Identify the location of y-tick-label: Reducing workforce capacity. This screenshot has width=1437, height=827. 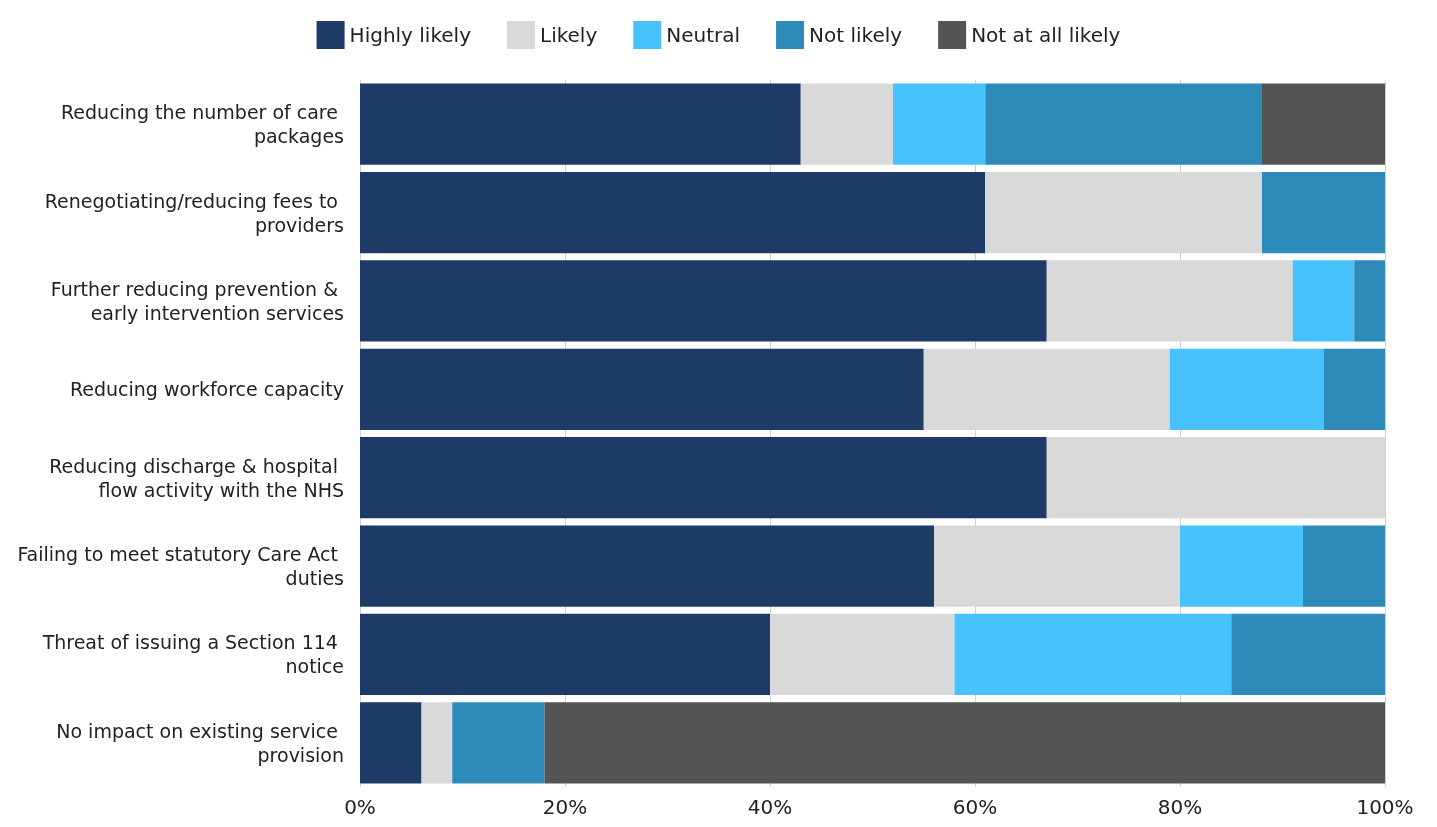
(206, 389).